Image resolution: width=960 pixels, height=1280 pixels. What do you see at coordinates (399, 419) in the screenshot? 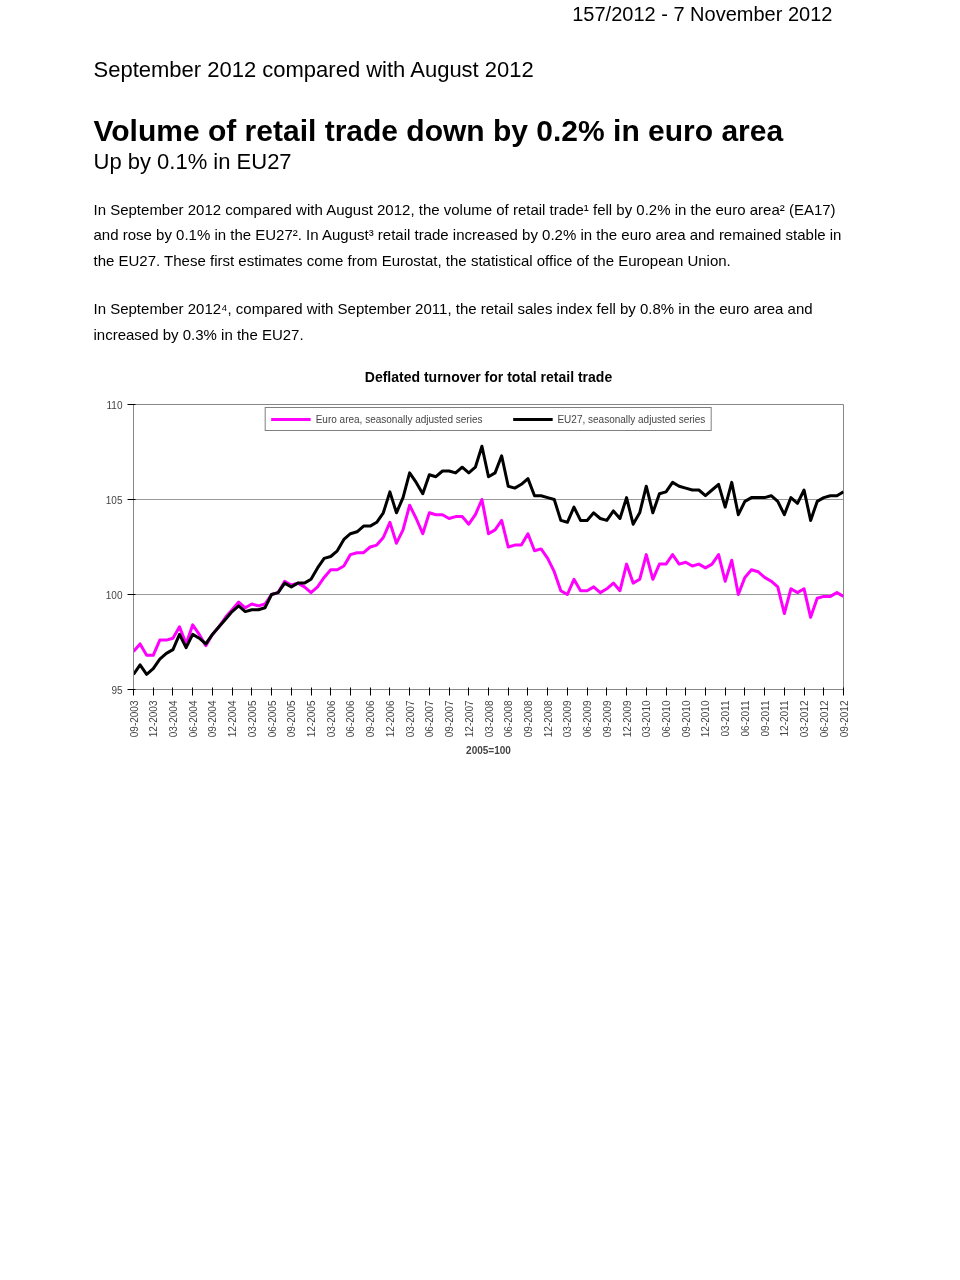
I see `legend-label: Euro area, seasonally adjusted series` at bounding box center [399, 419].